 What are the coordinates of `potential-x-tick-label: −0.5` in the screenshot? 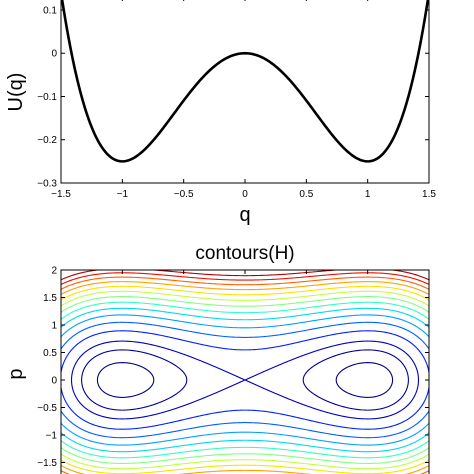 It's located at (184, 194).